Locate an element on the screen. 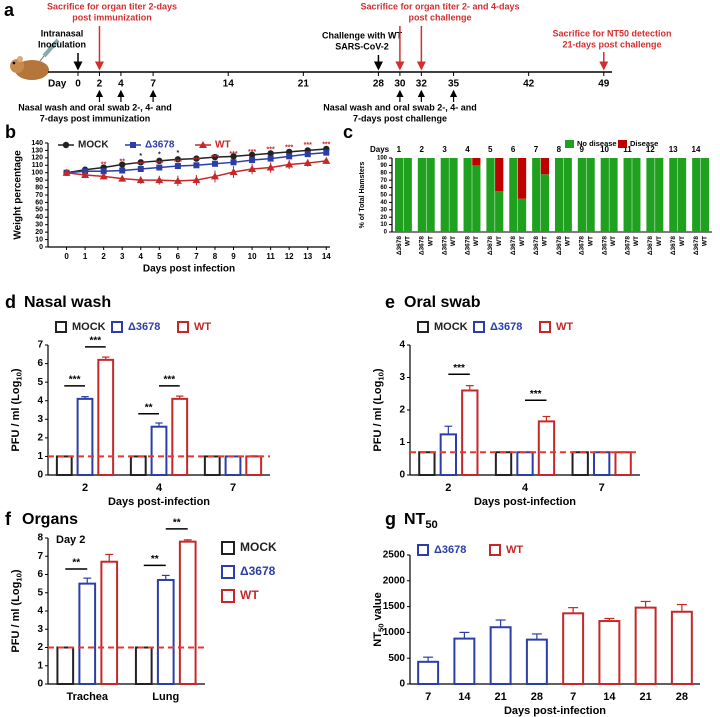 This screenshot has width=720, height=717. y-tick-label: 70 is located at coordinates (39, 195).